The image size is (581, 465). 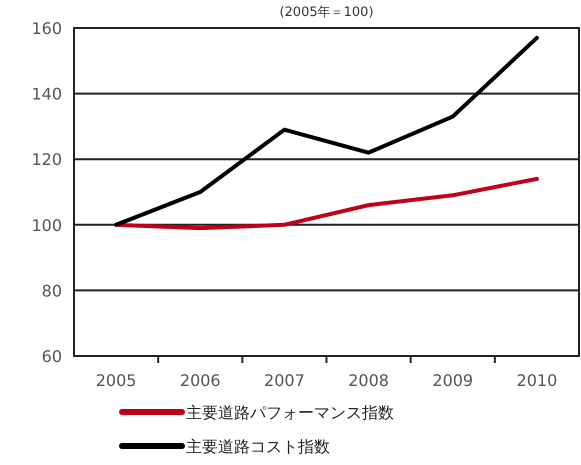 What do you see at coordinates (368, 380) in the screenshot?
I see `x-tick-label: 2008` at bounding box center [368, 380].